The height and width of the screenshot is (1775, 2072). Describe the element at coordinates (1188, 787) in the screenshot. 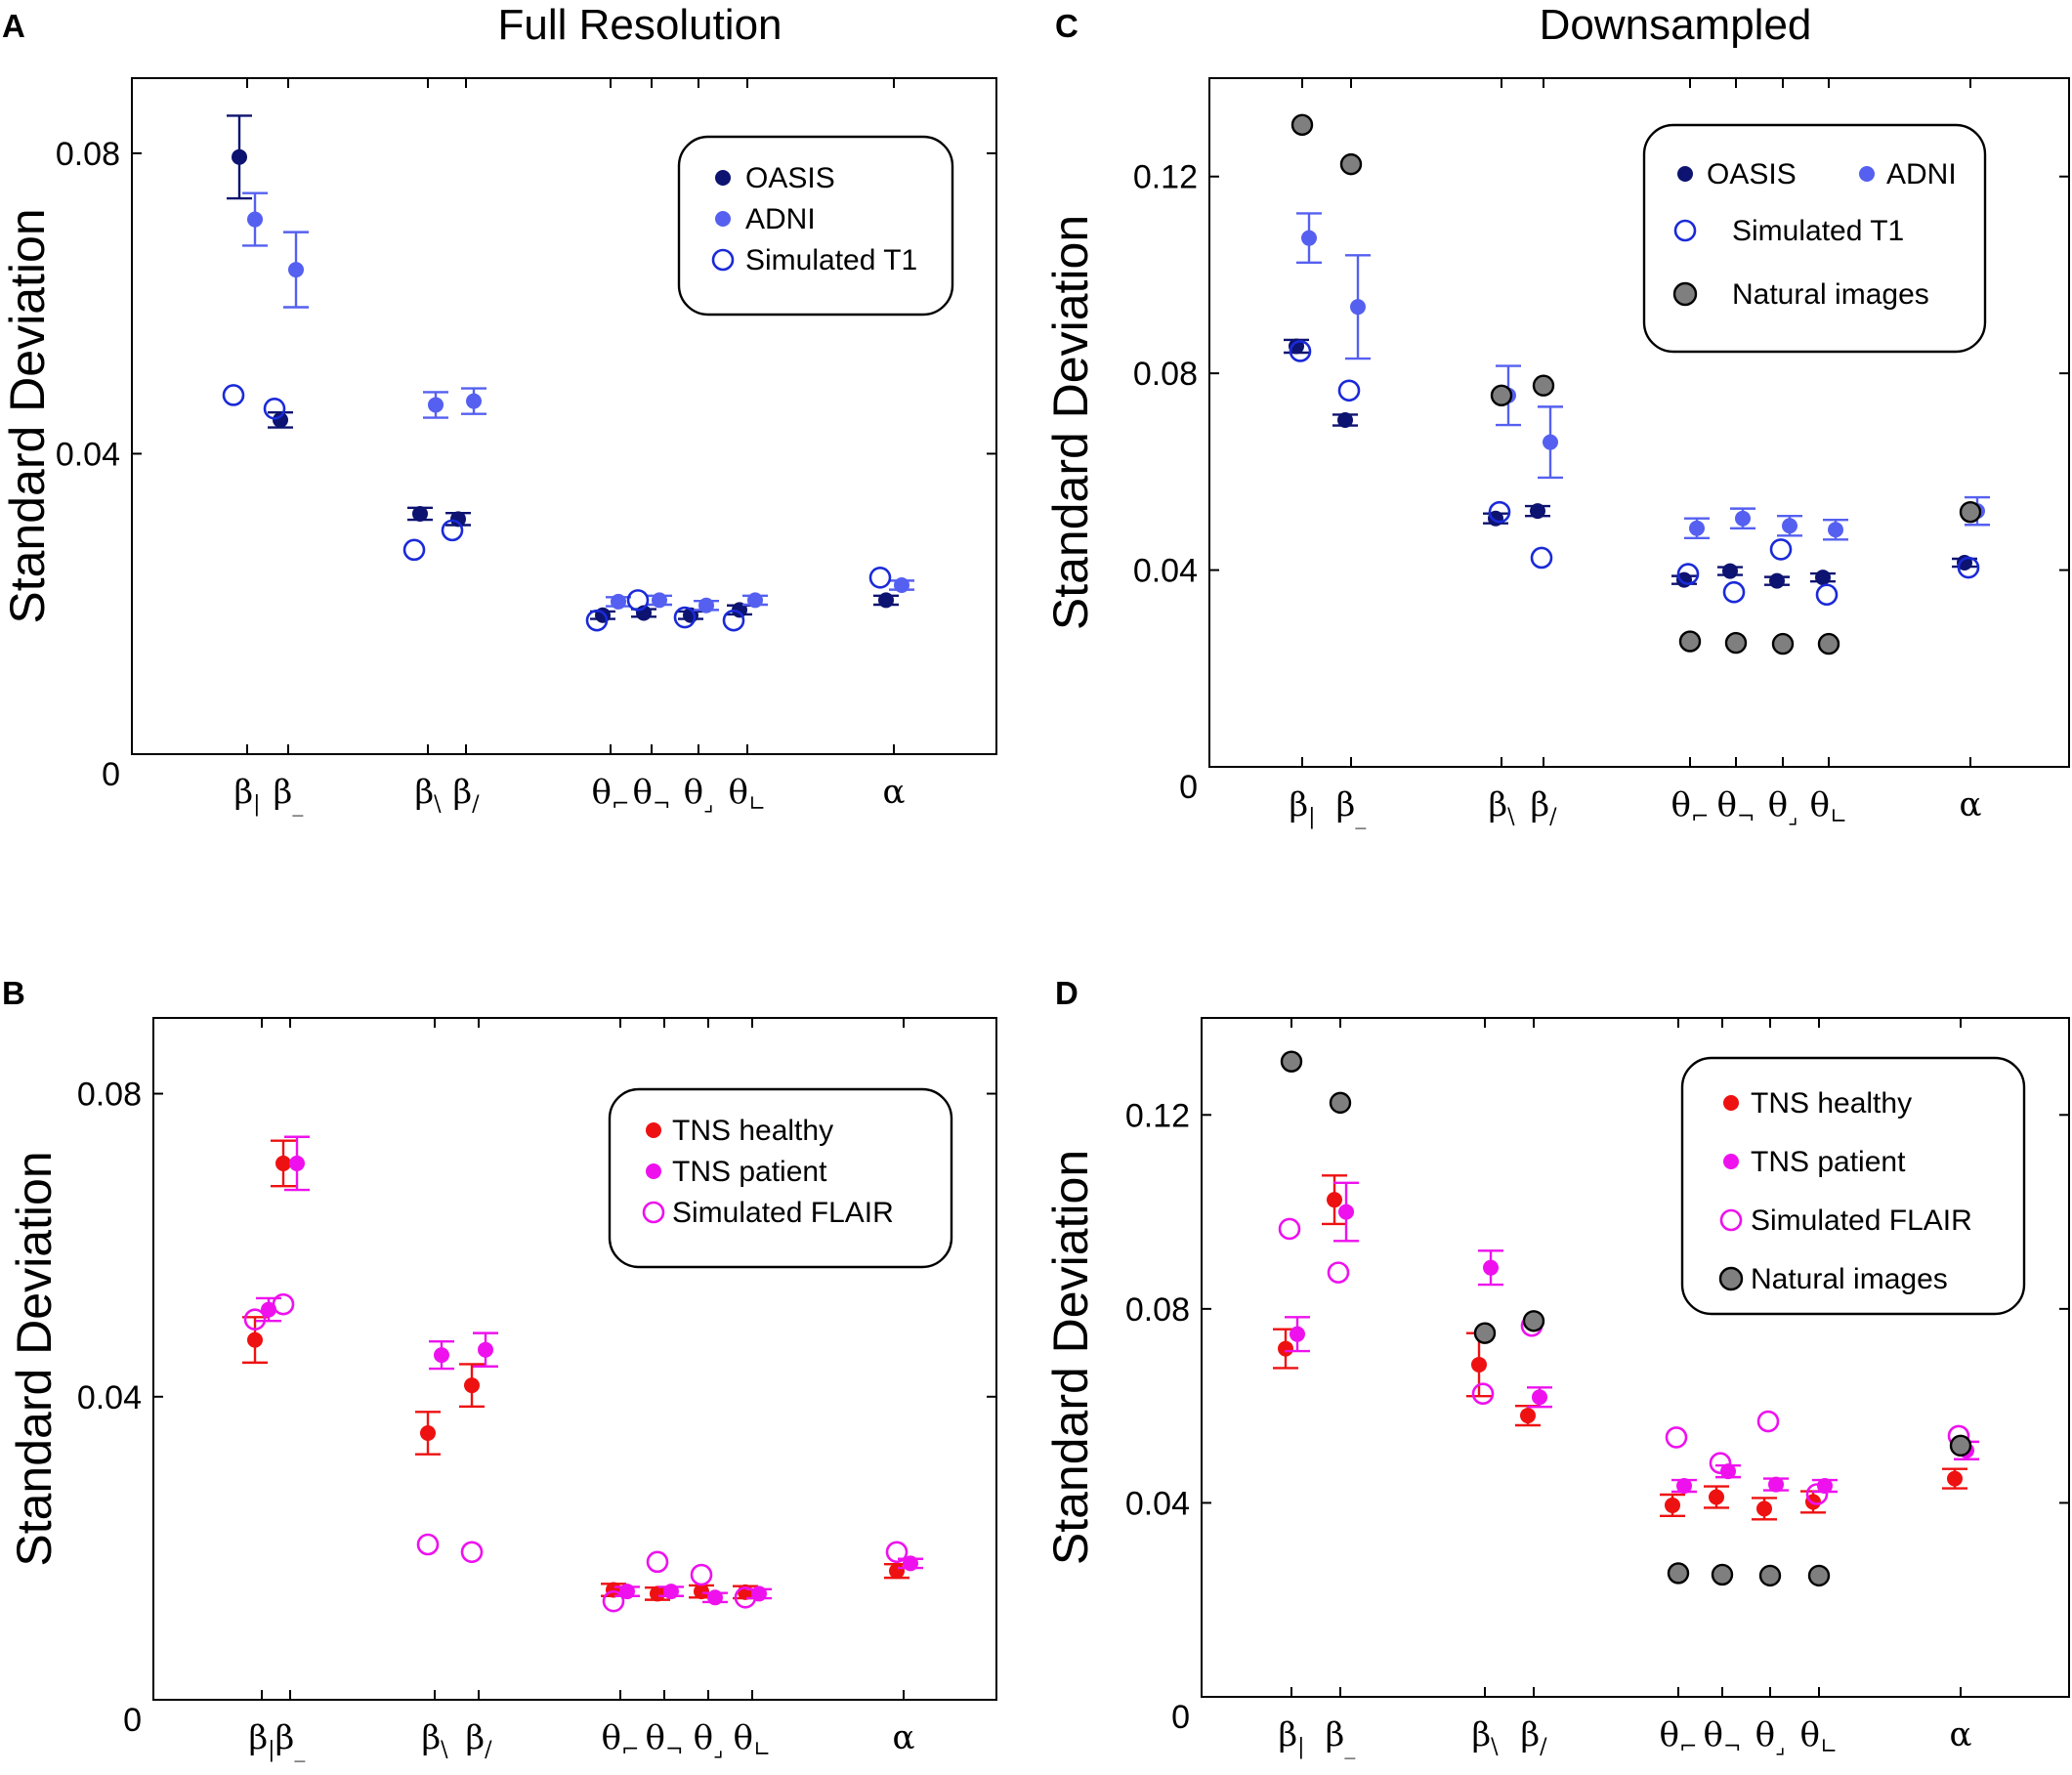

I see `panel-c-ytick-label: 0` at that location.